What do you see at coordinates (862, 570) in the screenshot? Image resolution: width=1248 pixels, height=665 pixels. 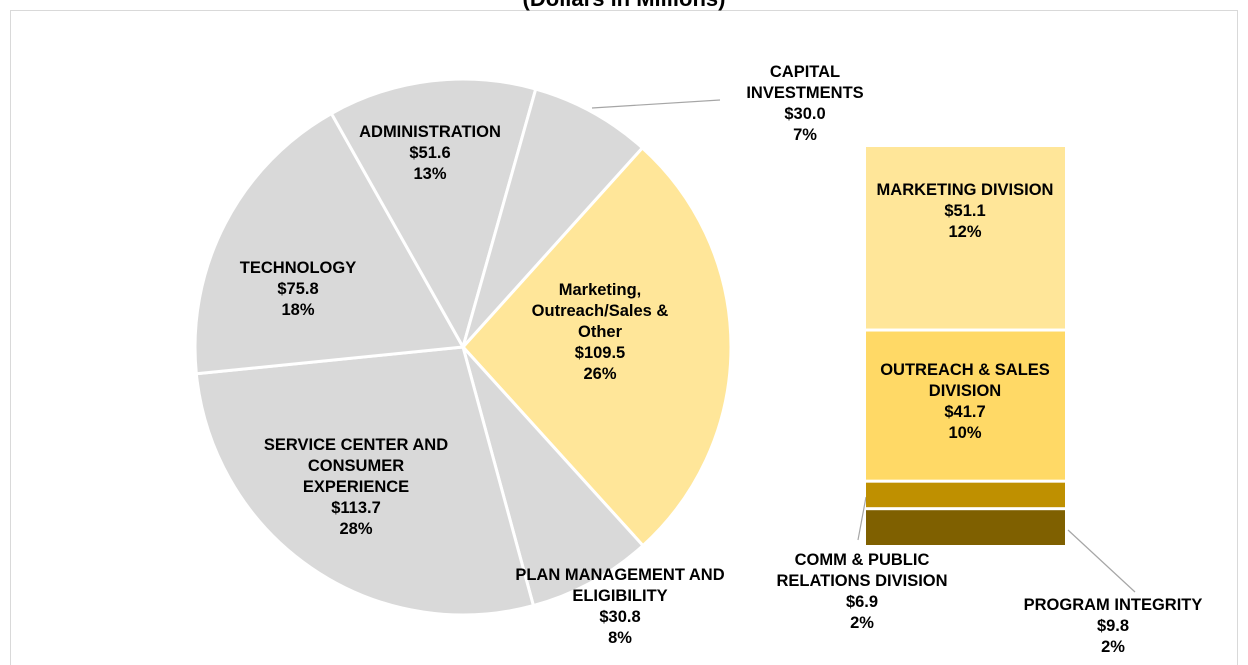 I see `label-name: COMM & PUBLIC RELATIONS DIVISION` at bounding box center [862, 570].